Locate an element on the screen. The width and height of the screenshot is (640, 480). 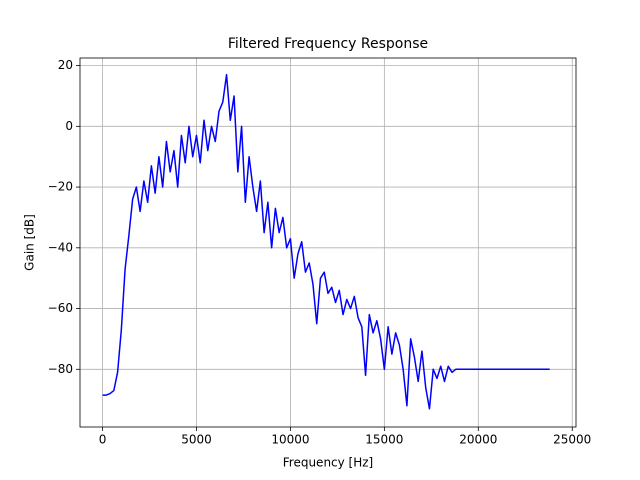
x-tick-label: 15000 is located at coordinates (384, 440).